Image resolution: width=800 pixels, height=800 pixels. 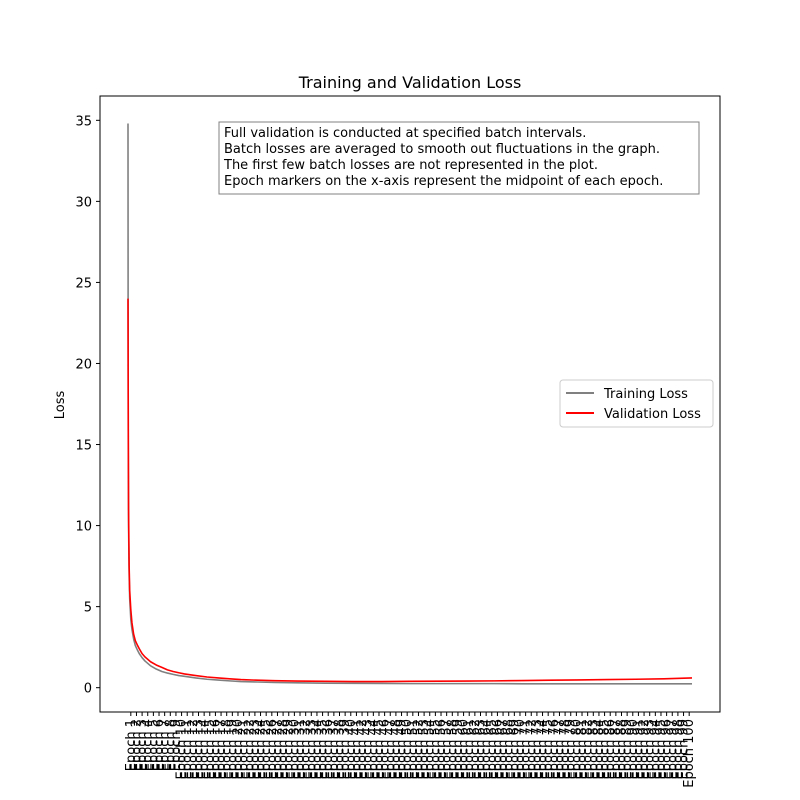 I want to click on x-tick-label: Epoch 96, so click(x=667, y=749).